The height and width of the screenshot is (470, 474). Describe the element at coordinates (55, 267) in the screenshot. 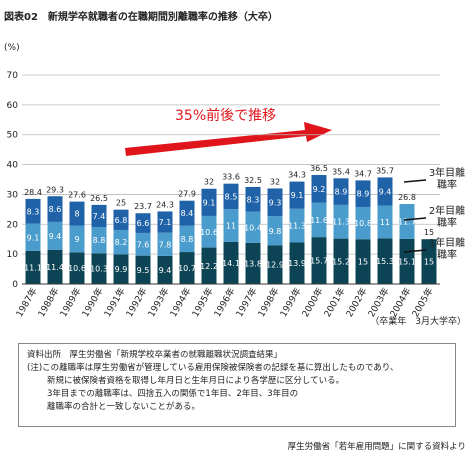

I see `value-label: 11.4` at that location.